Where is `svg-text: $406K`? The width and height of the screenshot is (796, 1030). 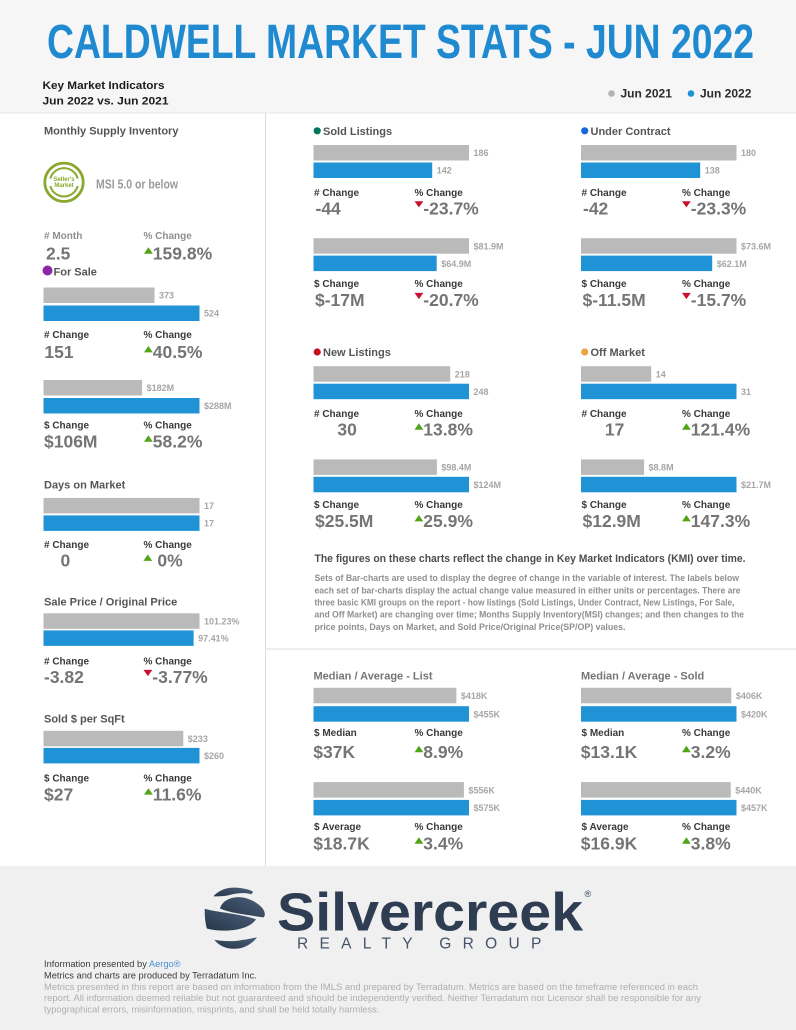
svg-text: $406K is located at coordinates (749, 696).